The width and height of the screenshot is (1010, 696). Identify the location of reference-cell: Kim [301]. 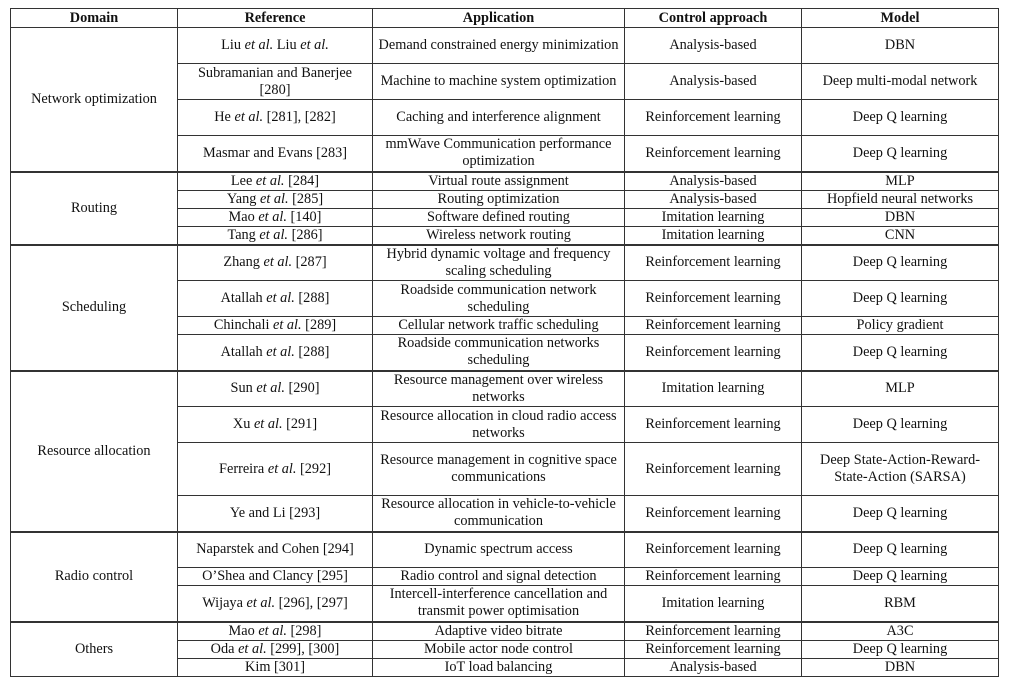
(275, 667).